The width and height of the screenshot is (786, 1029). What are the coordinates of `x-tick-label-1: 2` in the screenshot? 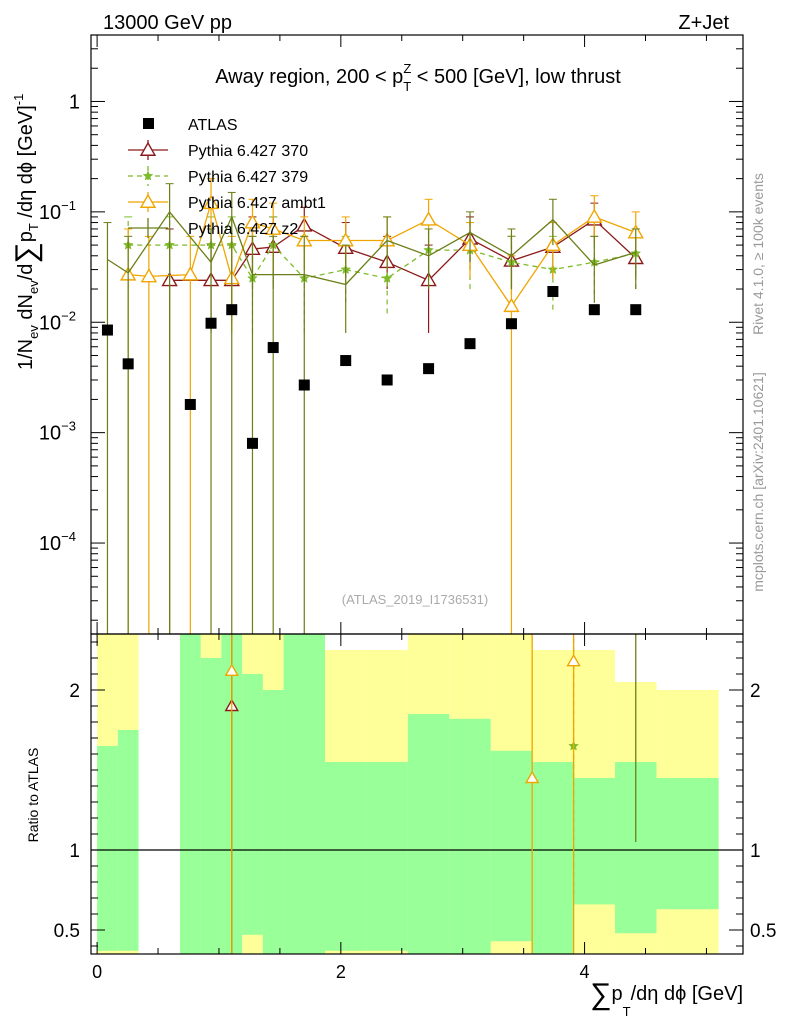 It's located at (341, 972).